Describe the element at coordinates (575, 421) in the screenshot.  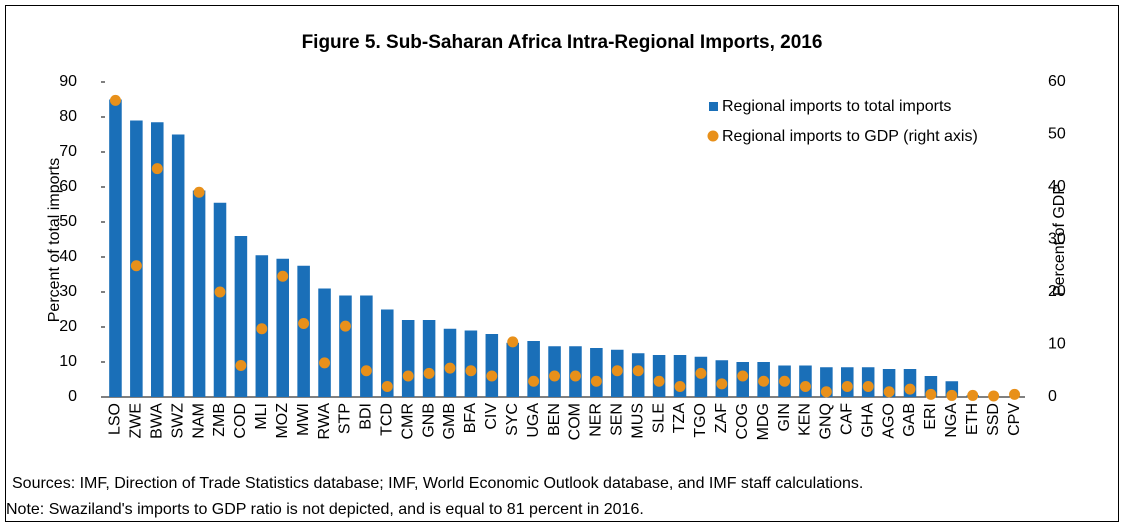
I see `x-tick-label: COM` at that location.